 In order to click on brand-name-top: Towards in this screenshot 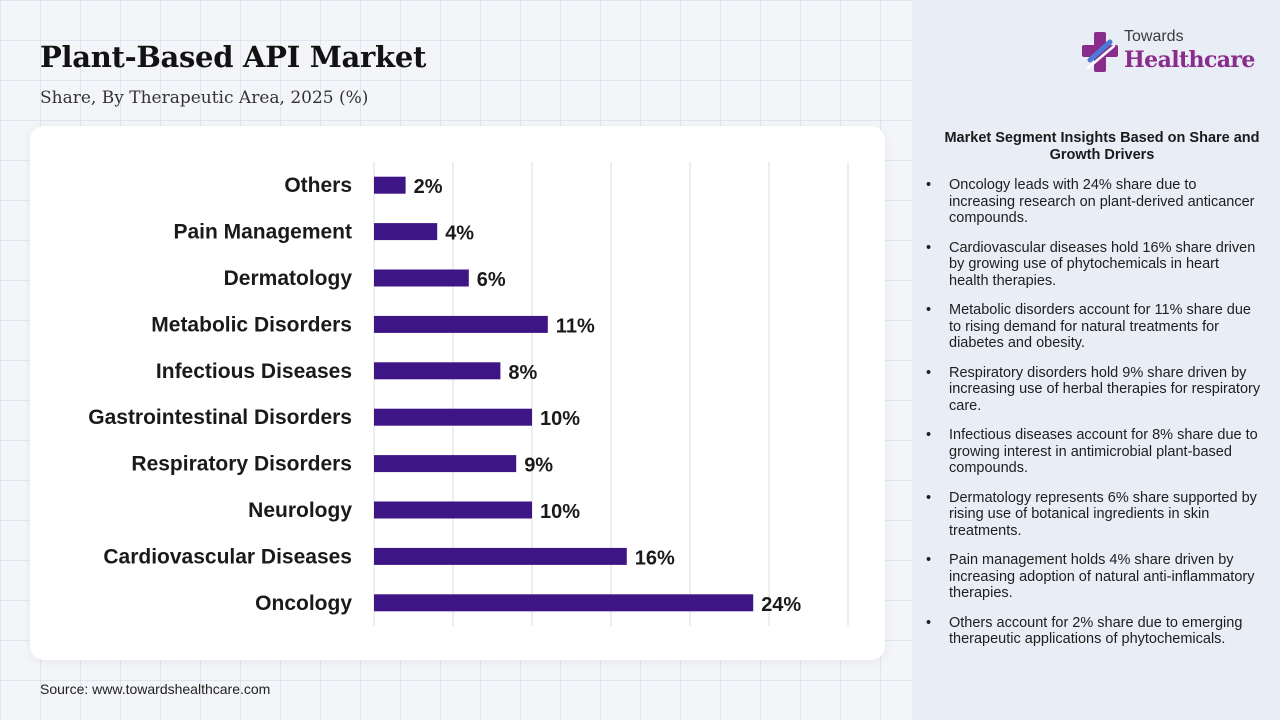, I will do `click(1154, 36)`.